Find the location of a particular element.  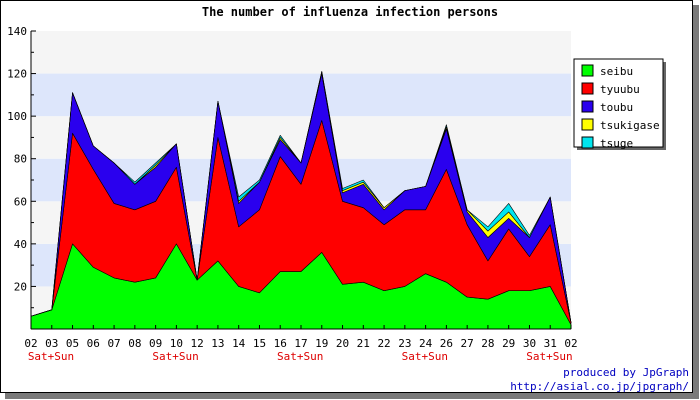

x-tick-label: 16 is located at coordinates (280, 343).